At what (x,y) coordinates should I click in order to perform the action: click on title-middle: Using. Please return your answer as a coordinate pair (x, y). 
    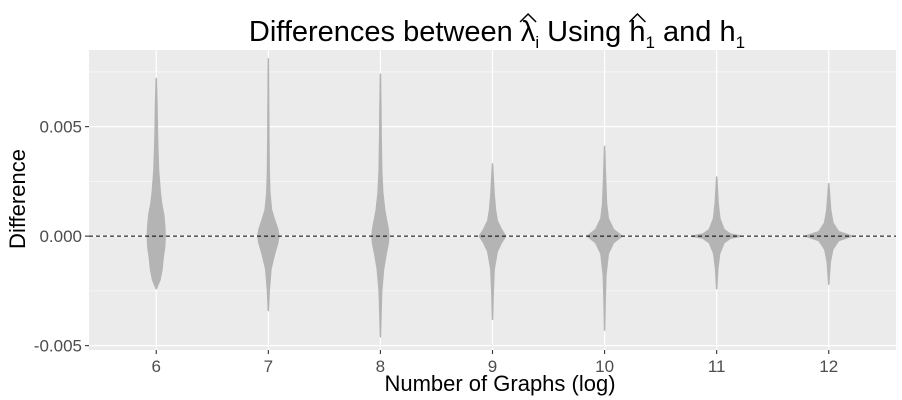
    Looking at the image, I should click on (584, 32).